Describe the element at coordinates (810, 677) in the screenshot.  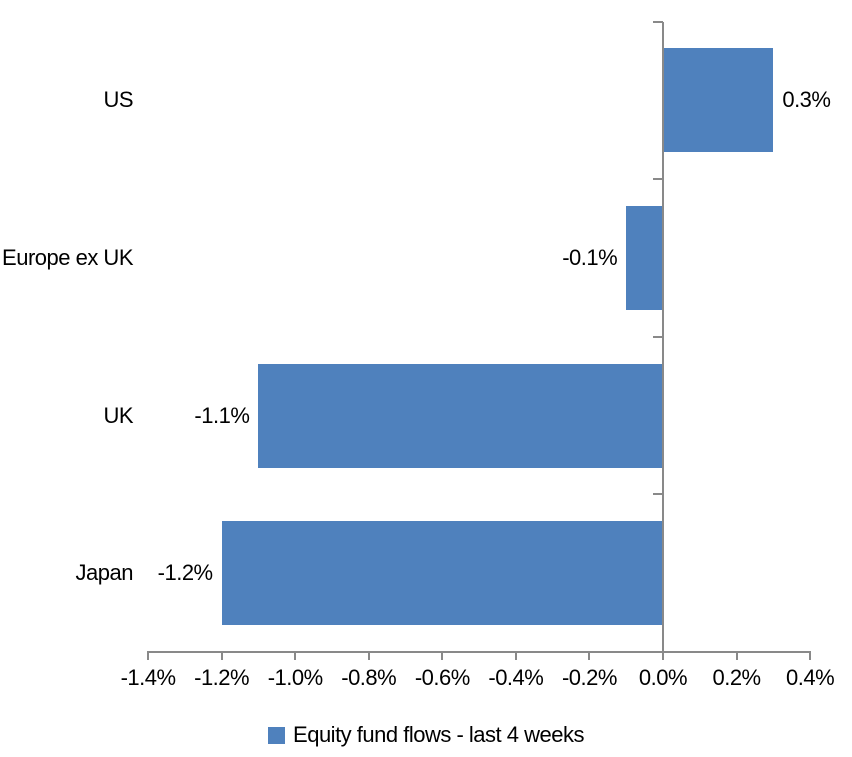
I see `value-axis-tick-label: 0.4%` at that location.